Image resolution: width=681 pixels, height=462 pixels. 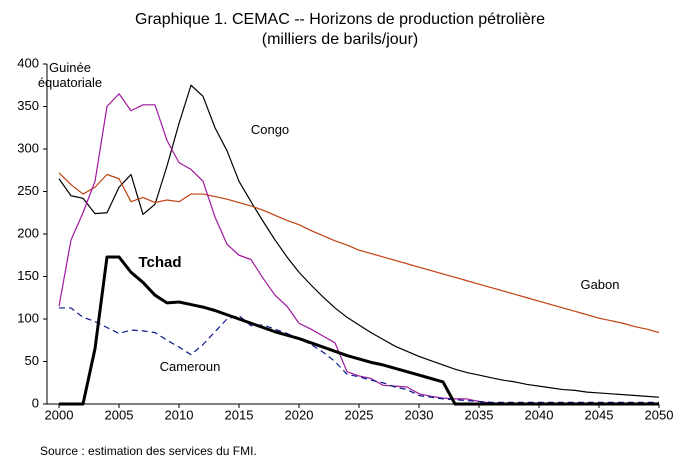 I want to click on series-label: Tchad, so click(x=160, y=262).